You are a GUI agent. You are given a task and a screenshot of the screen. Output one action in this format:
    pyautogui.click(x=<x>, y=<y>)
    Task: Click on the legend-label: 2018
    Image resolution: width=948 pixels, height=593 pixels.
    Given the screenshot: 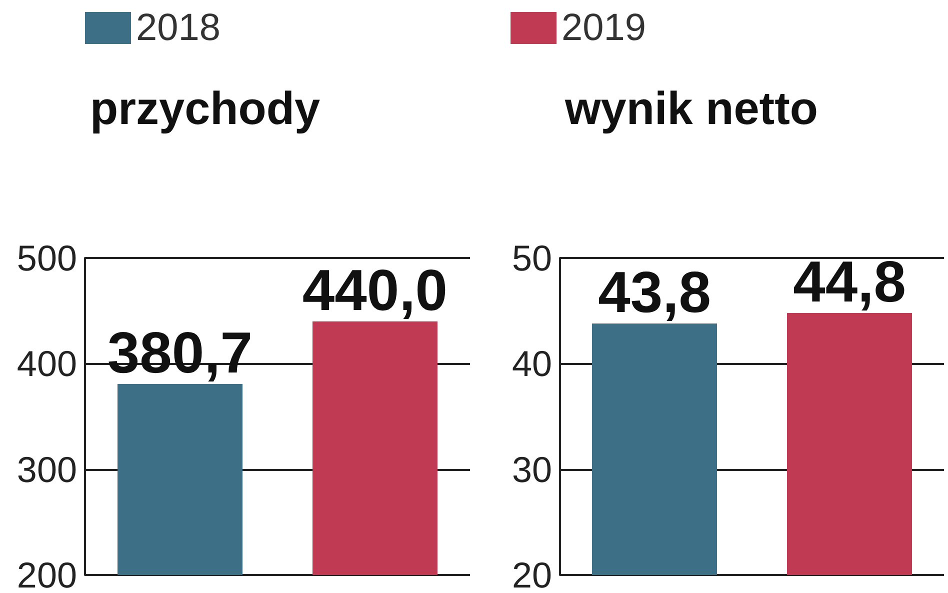 What is the action you would take?
    pyautogui.click(x=178, y=28)
    